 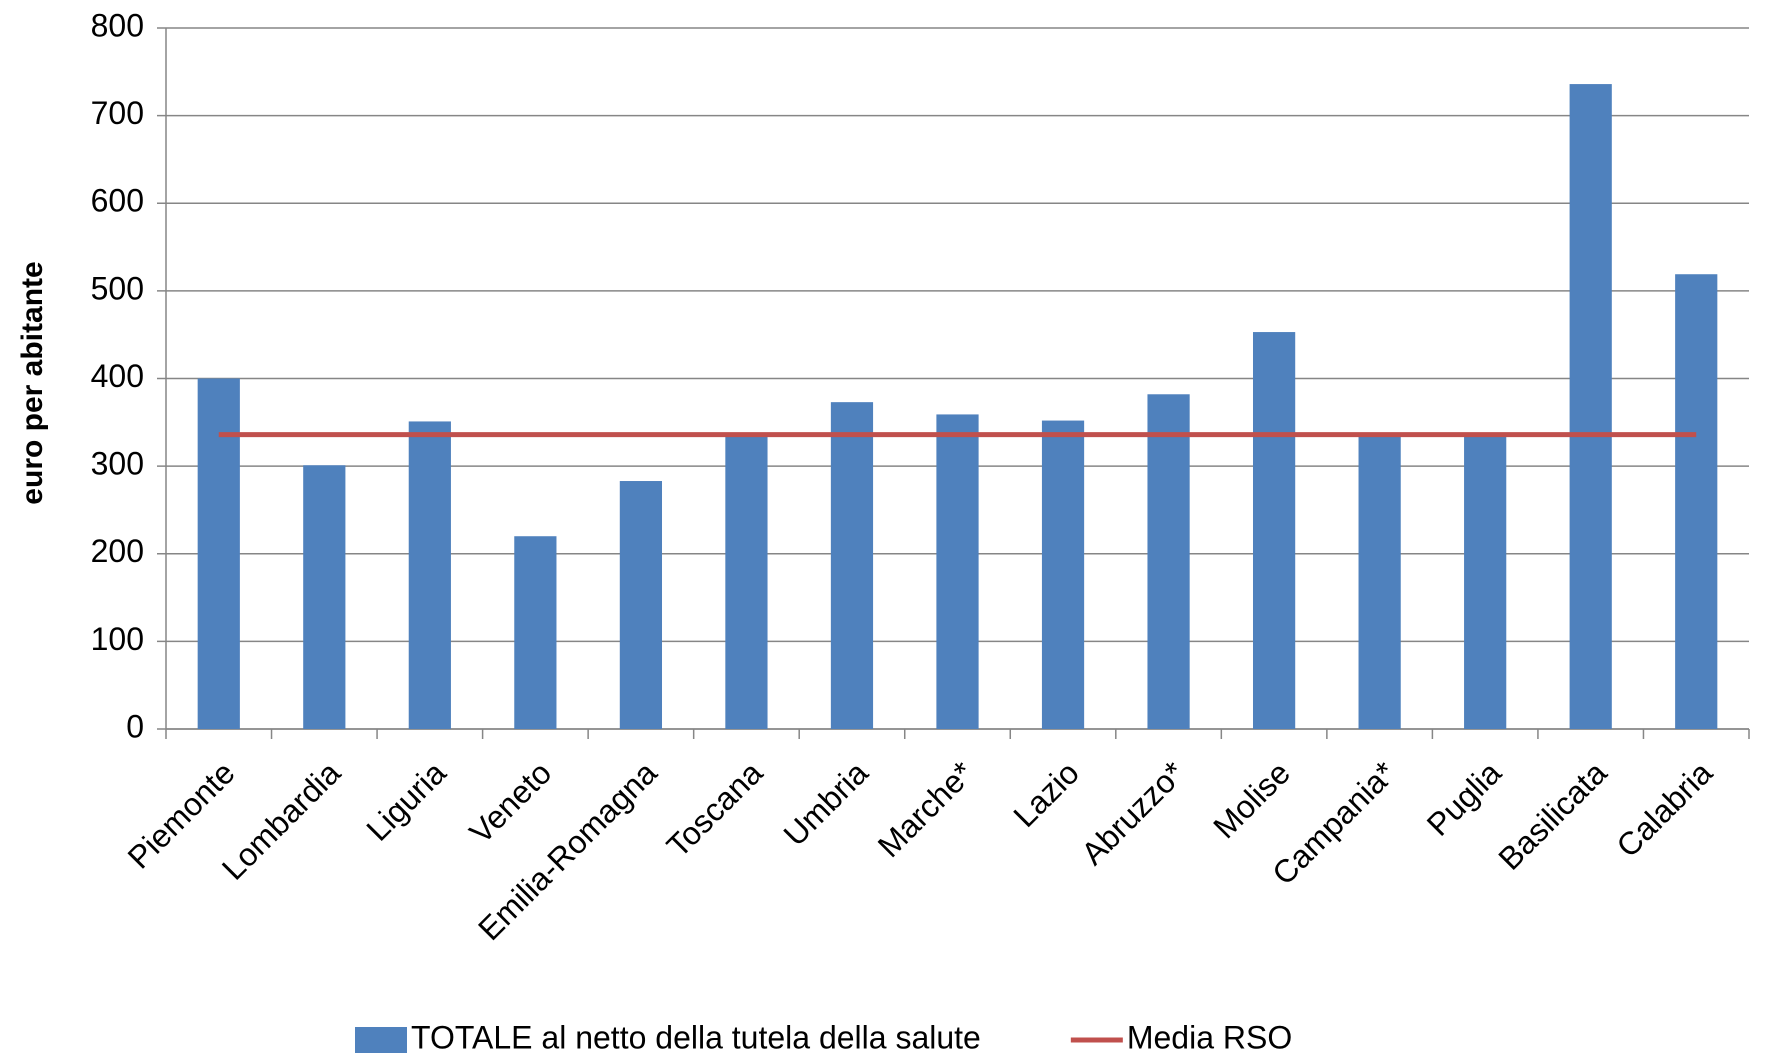 I want to click on x-tick-label: Molise, so click(x=1251, y=799).